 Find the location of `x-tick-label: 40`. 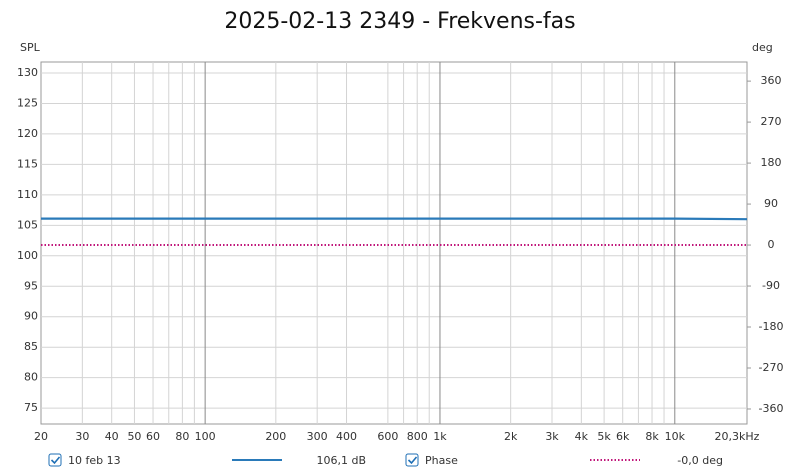

x-tick-label: 40 is located at coordinates (112, 436).